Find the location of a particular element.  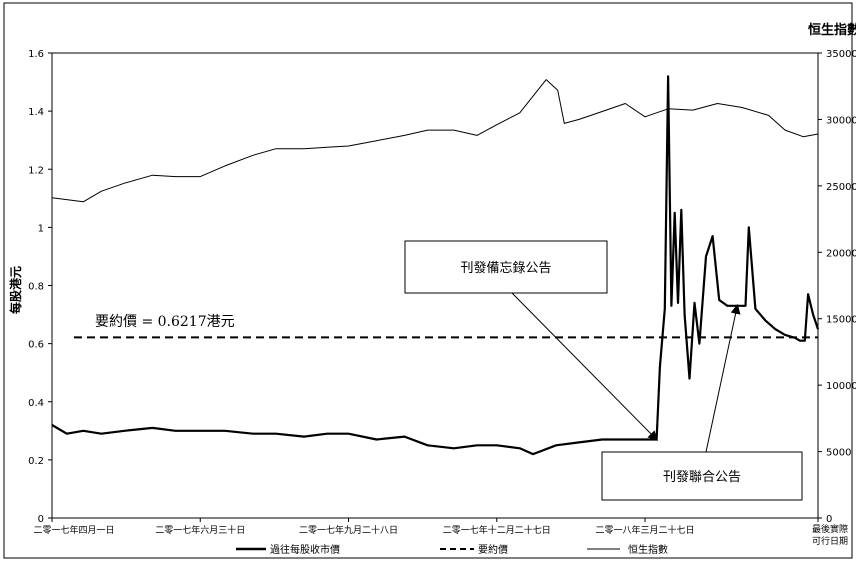

annotation-memo-text: 刊發備忘錄公告 is located at coordinates (505, 268).